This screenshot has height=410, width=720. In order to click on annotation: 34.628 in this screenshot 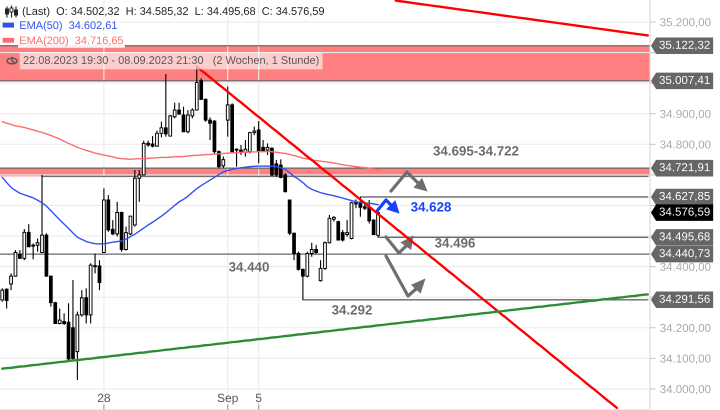, I will do `click(430, 207)`.